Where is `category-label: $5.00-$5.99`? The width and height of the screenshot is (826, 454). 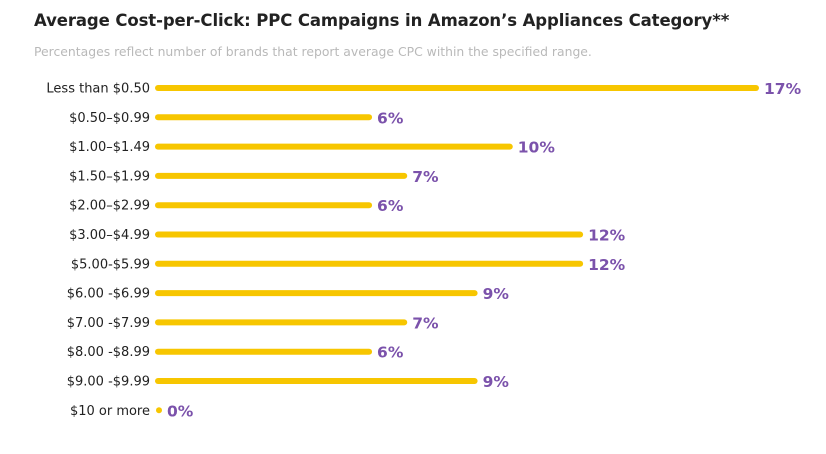 category-label: $5.00-$5.99 is located at coordinates (110, 264).